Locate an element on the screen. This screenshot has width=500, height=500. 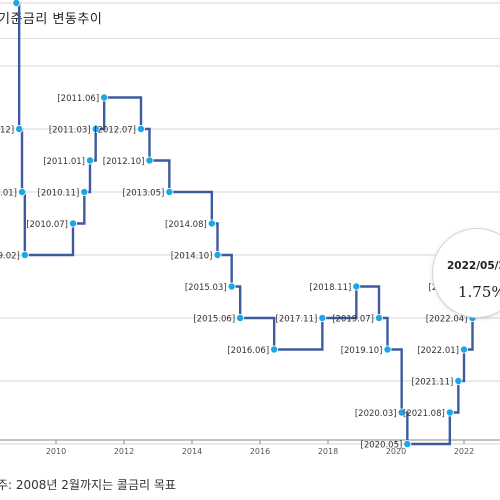
data-label: [2019.10] is located at coordinates (362, 351).